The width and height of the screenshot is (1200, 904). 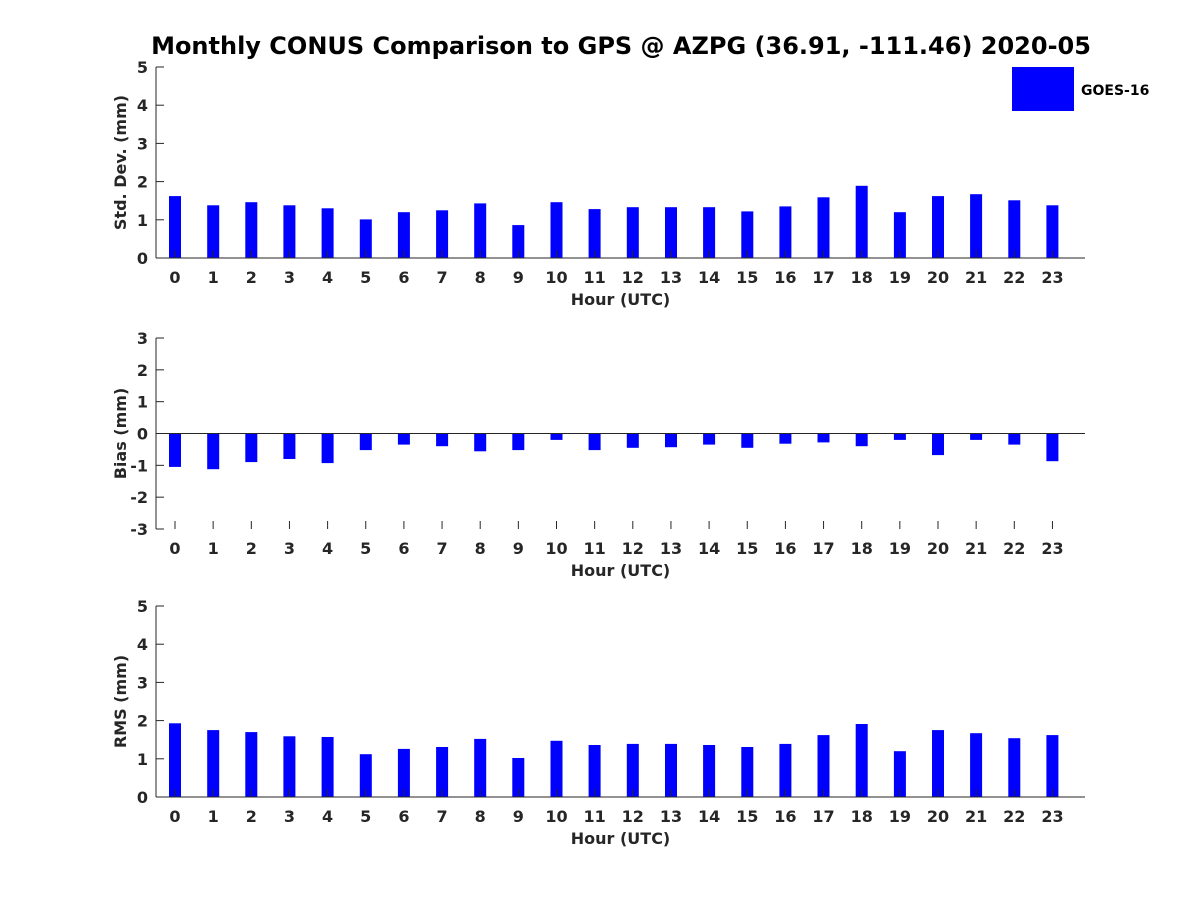 I want to click on x-tick-label: 12, so click(x=633, y=816).